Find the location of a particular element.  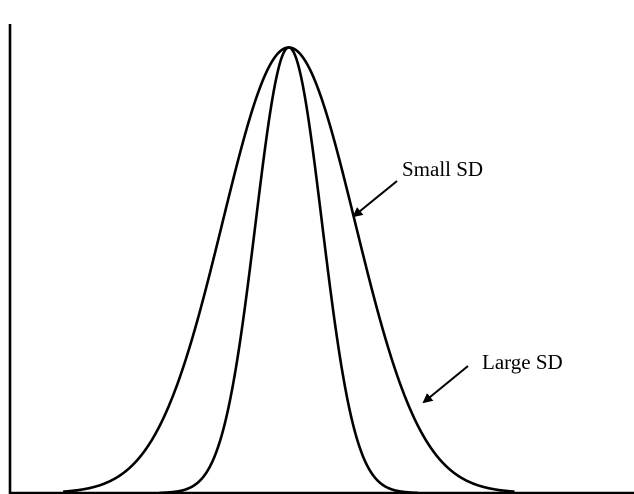

small-sd-label: Small SD is located at coordinates (442, 169).